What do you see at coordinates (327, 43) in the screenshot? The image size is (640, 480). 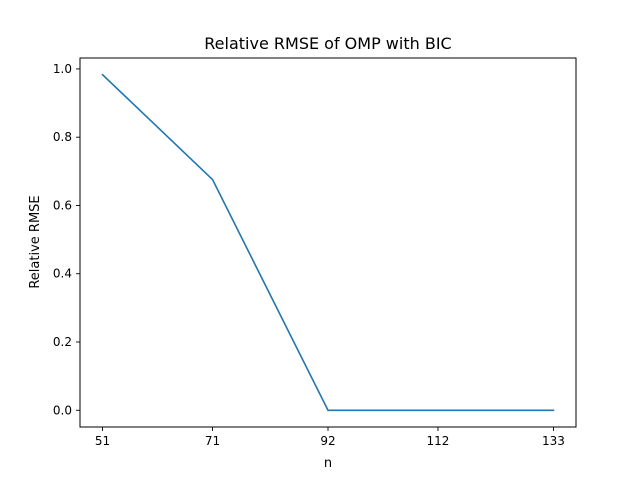 I see `chart-title: Relative RMSE of OMP with BIC` at bounding box center [327, 43].